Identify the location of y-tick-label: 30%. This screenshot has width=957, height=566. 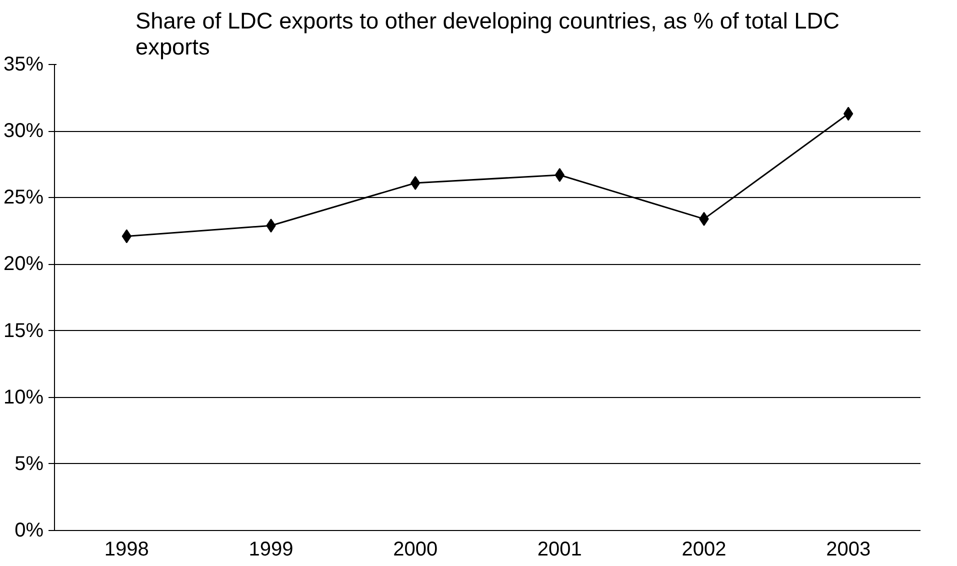
(23, 131).